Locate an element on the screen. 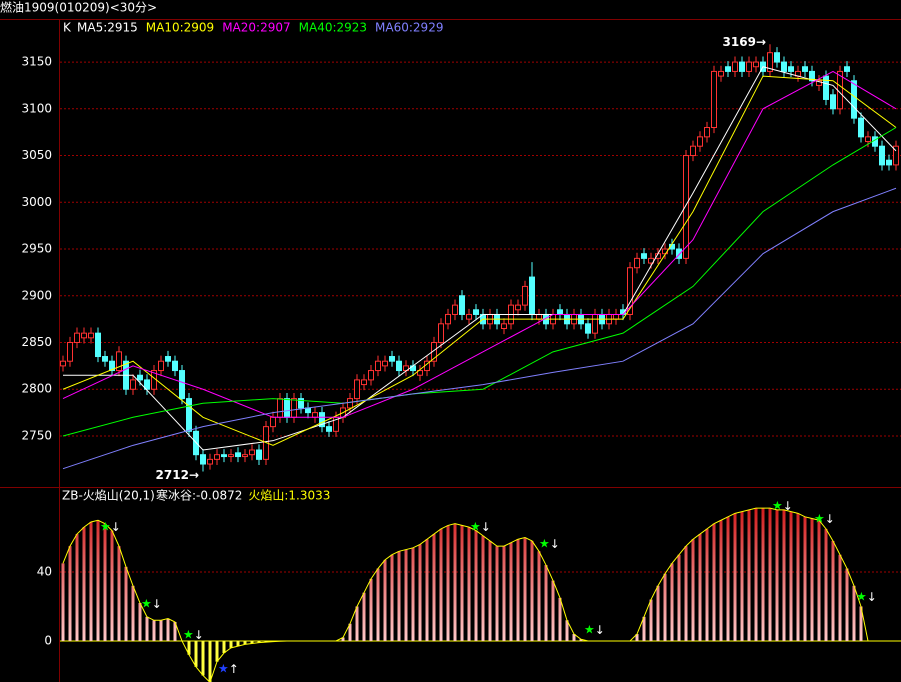 The width and height of the screenshot is (901, 682). indicator-title: ZB-火焰山(20,1) is located at coordinates (108, 495).